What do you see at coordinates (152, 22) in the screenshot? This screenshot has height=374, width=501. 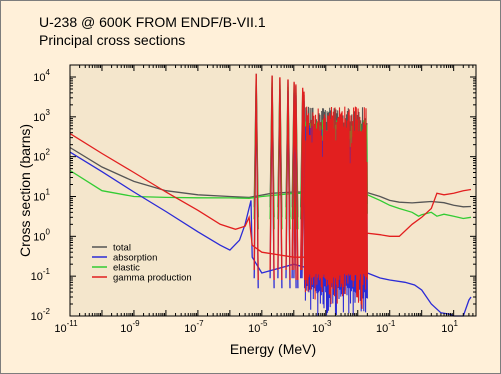 I see `chart-title: U-238 @ 600K FROM ENDF/B-VII.1` at bounding box center [152, 22].